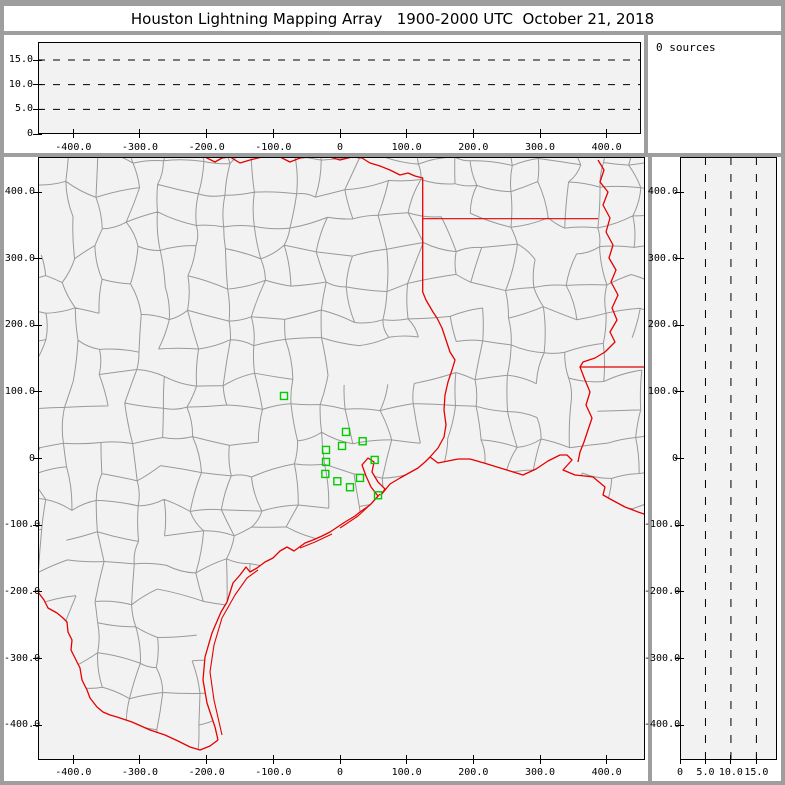 This screenshot has width=785, height=785. What do you see at coordinates (330, 307) in the screenshot?
I see `red-river-and-sabine-border` at bounding box center [330, 307].